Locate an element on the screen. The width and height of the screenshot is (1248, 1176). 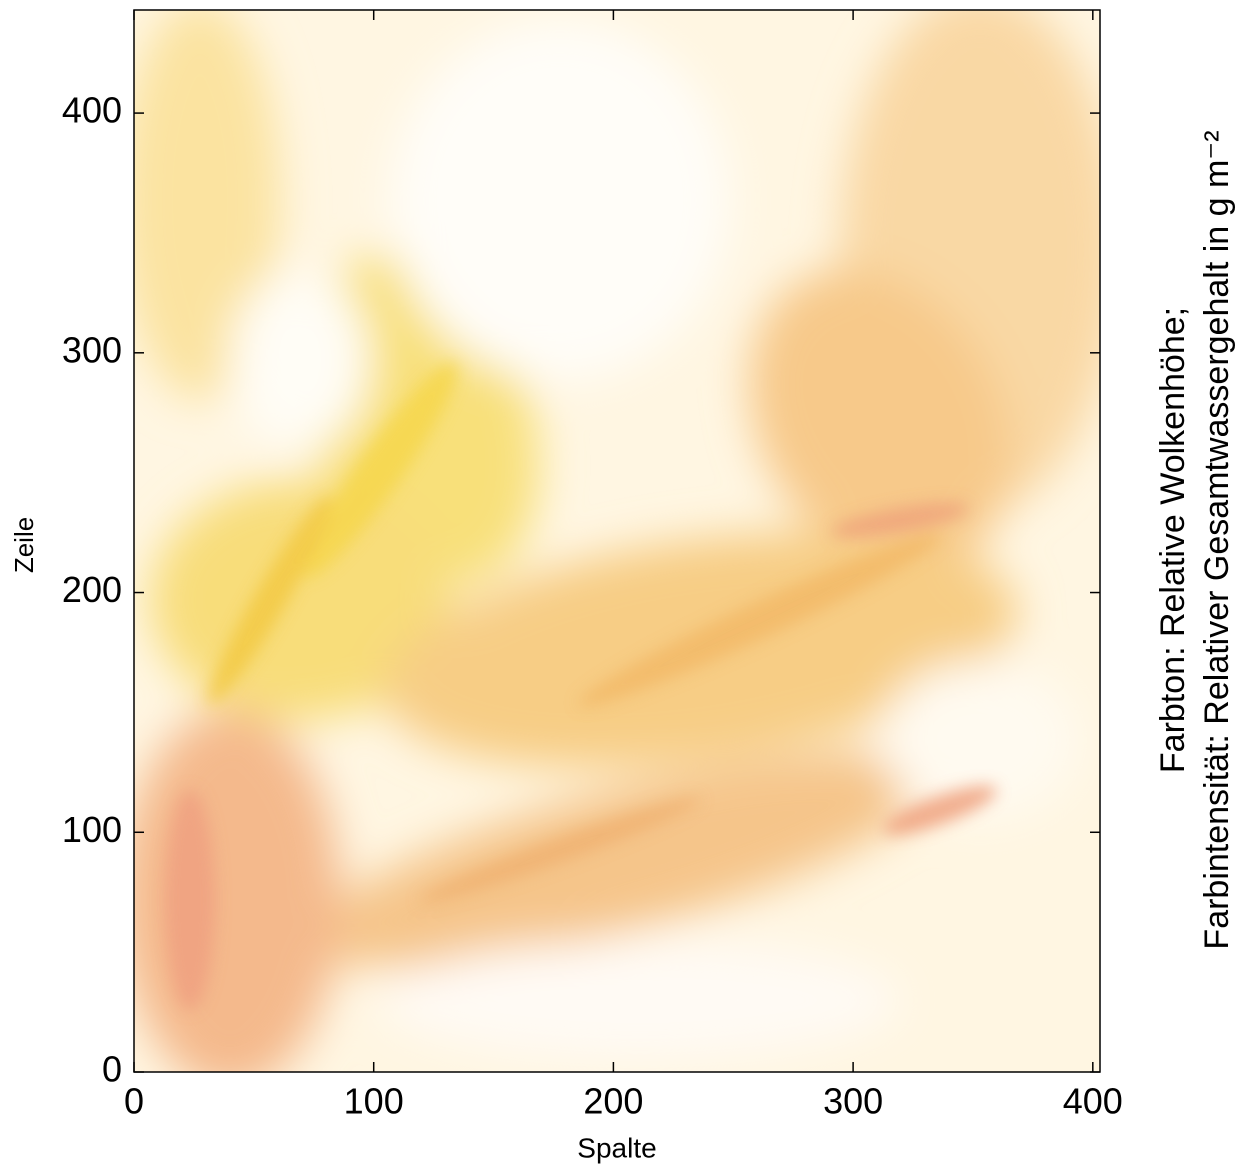
y-tick-label: 0 is located at coordinates (112, 1069).